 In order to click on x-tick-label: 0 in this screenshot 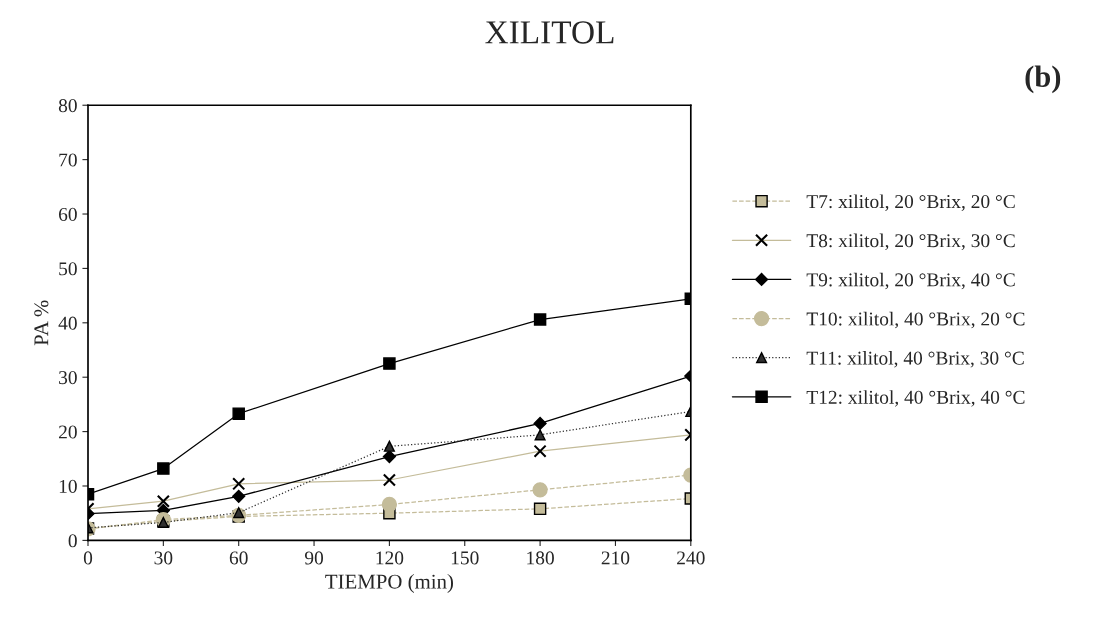, I will do `click(88, 558)`.